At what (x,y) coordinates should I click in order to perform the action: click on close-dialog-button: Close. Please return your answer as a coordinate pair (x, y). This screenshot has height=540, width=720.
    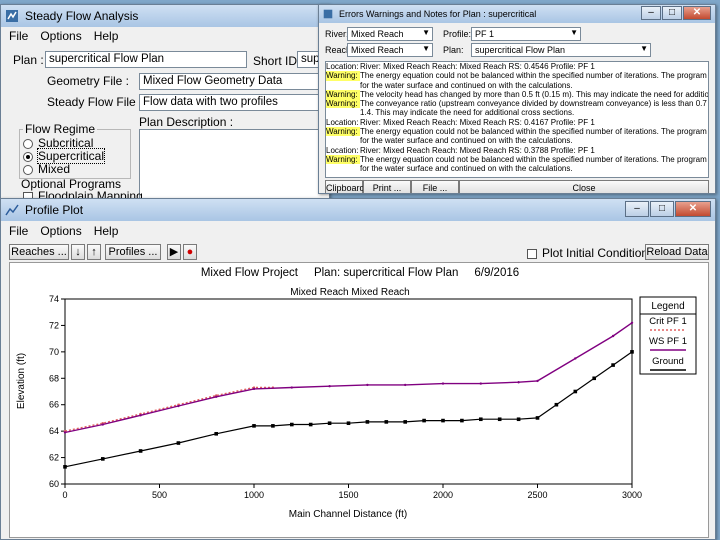
    Looking at the image, I should click on (584, 186).